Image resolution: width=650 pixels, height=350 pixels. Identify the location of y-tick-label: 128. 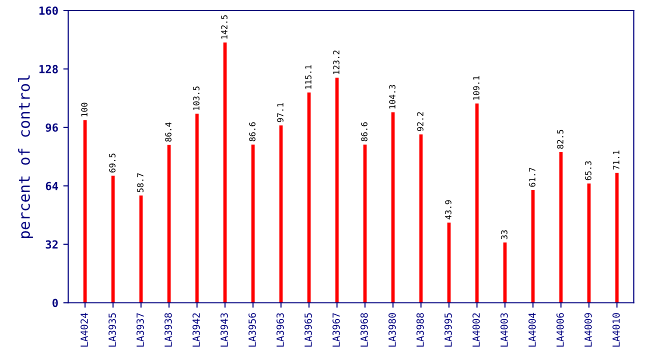
(48, 69).